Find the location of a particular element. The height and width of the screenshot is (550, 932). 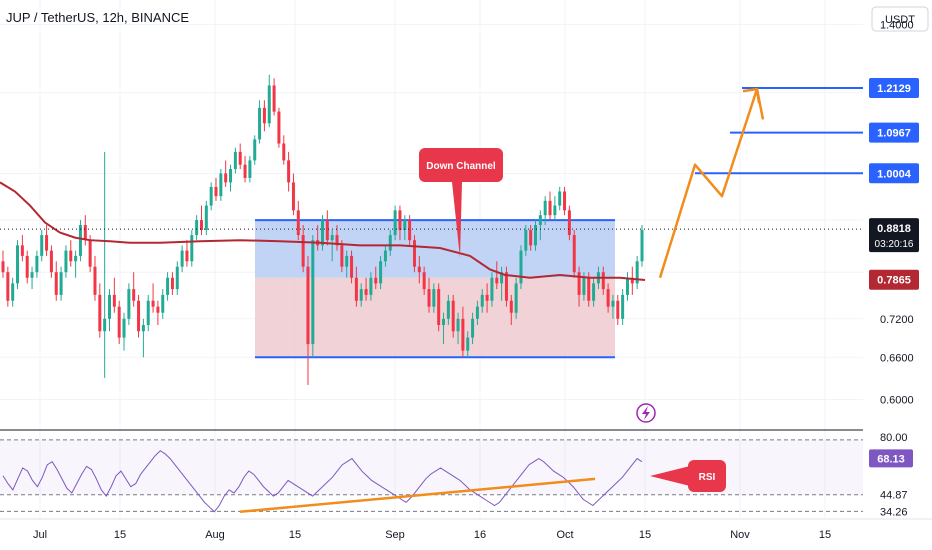

rsi-trendline is located at coordinates (417, 495).